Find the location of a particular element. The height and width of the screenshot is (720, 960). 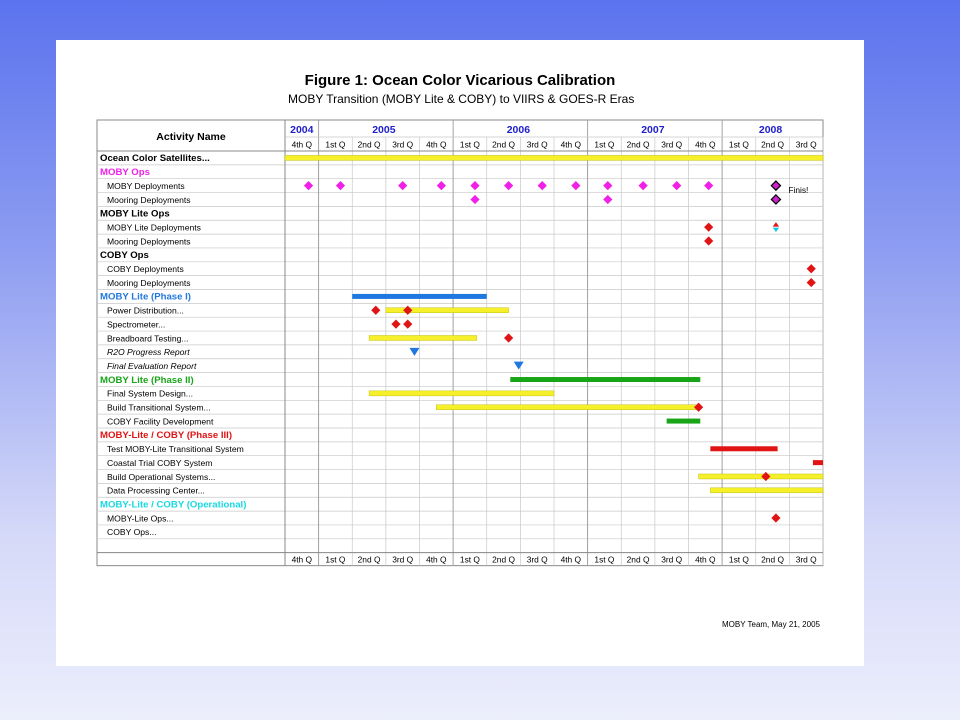

activity-label: MOBY Lite (Phase I) is located at coordinates (145, 297).